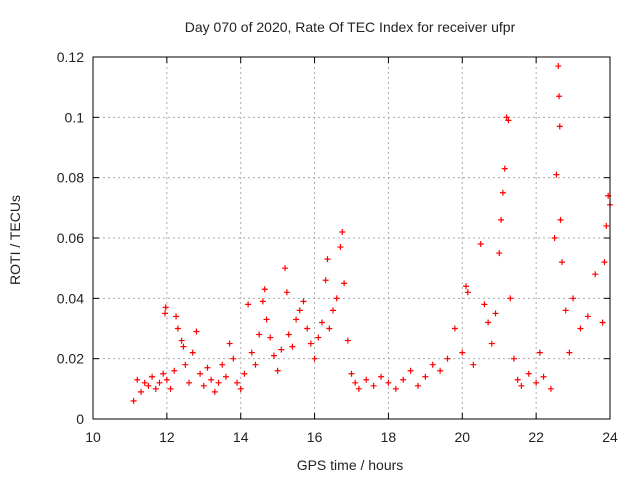  I want to click on x-tick-label: 16, so click(315, 437).